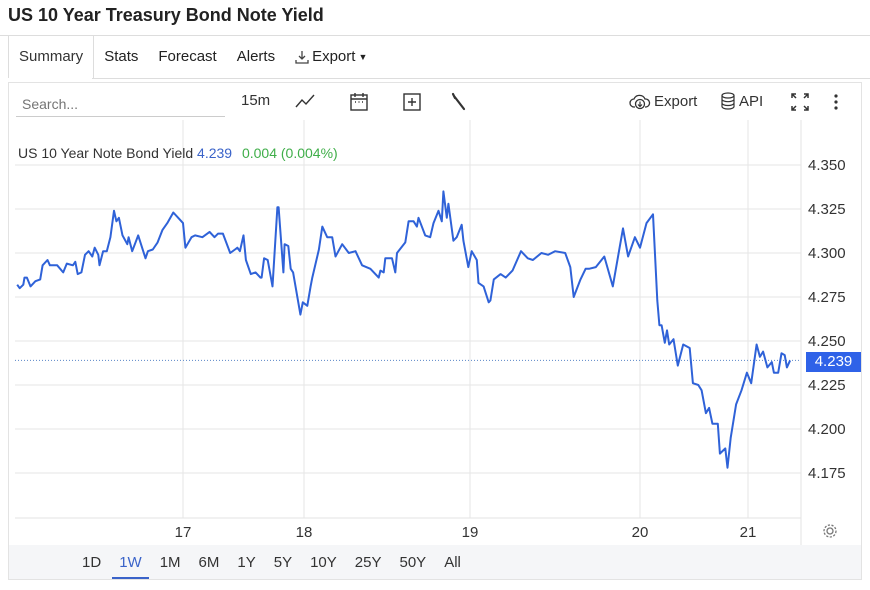 Image resolution: width=870 pixels, height=590 pixels. I want to click on wrench-icon, so click(458, 102).